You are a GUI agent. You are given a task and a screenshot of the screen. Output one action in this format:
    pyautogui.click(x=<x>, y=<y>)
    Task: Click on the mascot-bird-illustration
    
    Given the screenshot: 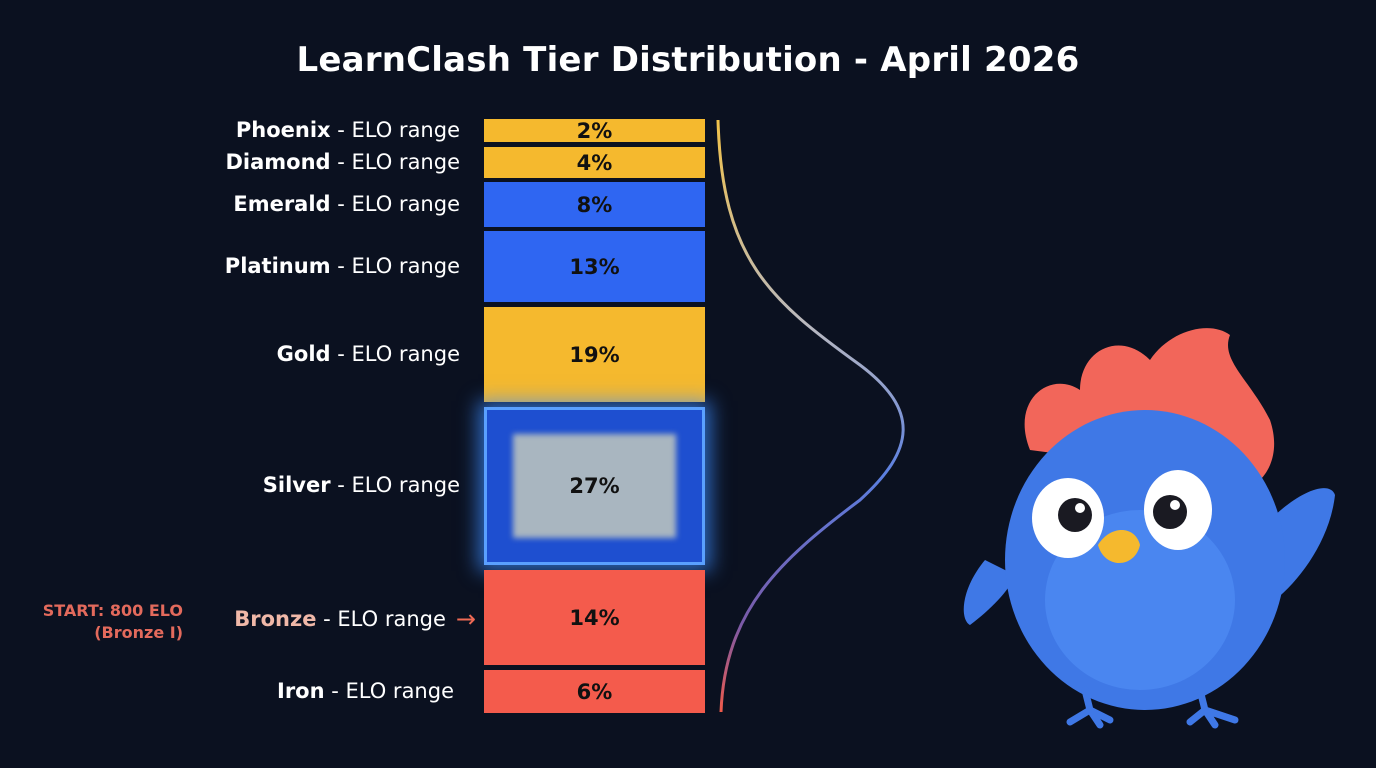 What is the action you would take?
    pyautogui.click(x=1149, y=528)
    